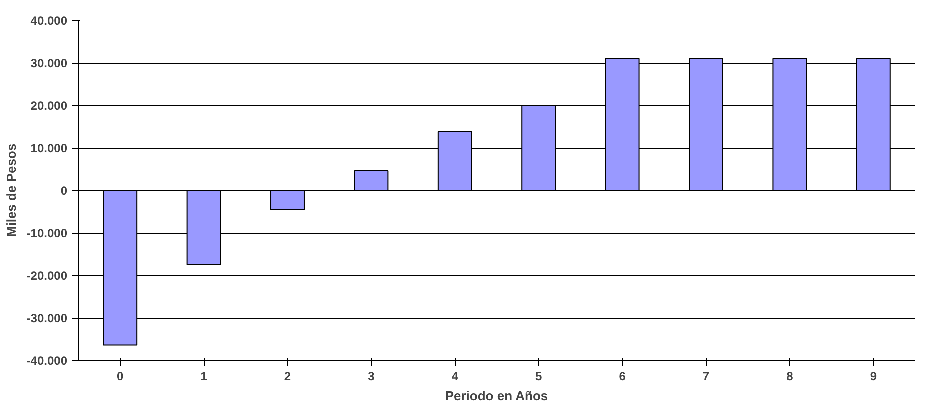  What do you see at coordinates (706, 377) in the screenshot?
I see `x-tick-label: 7` at bounding box center [706, 377].